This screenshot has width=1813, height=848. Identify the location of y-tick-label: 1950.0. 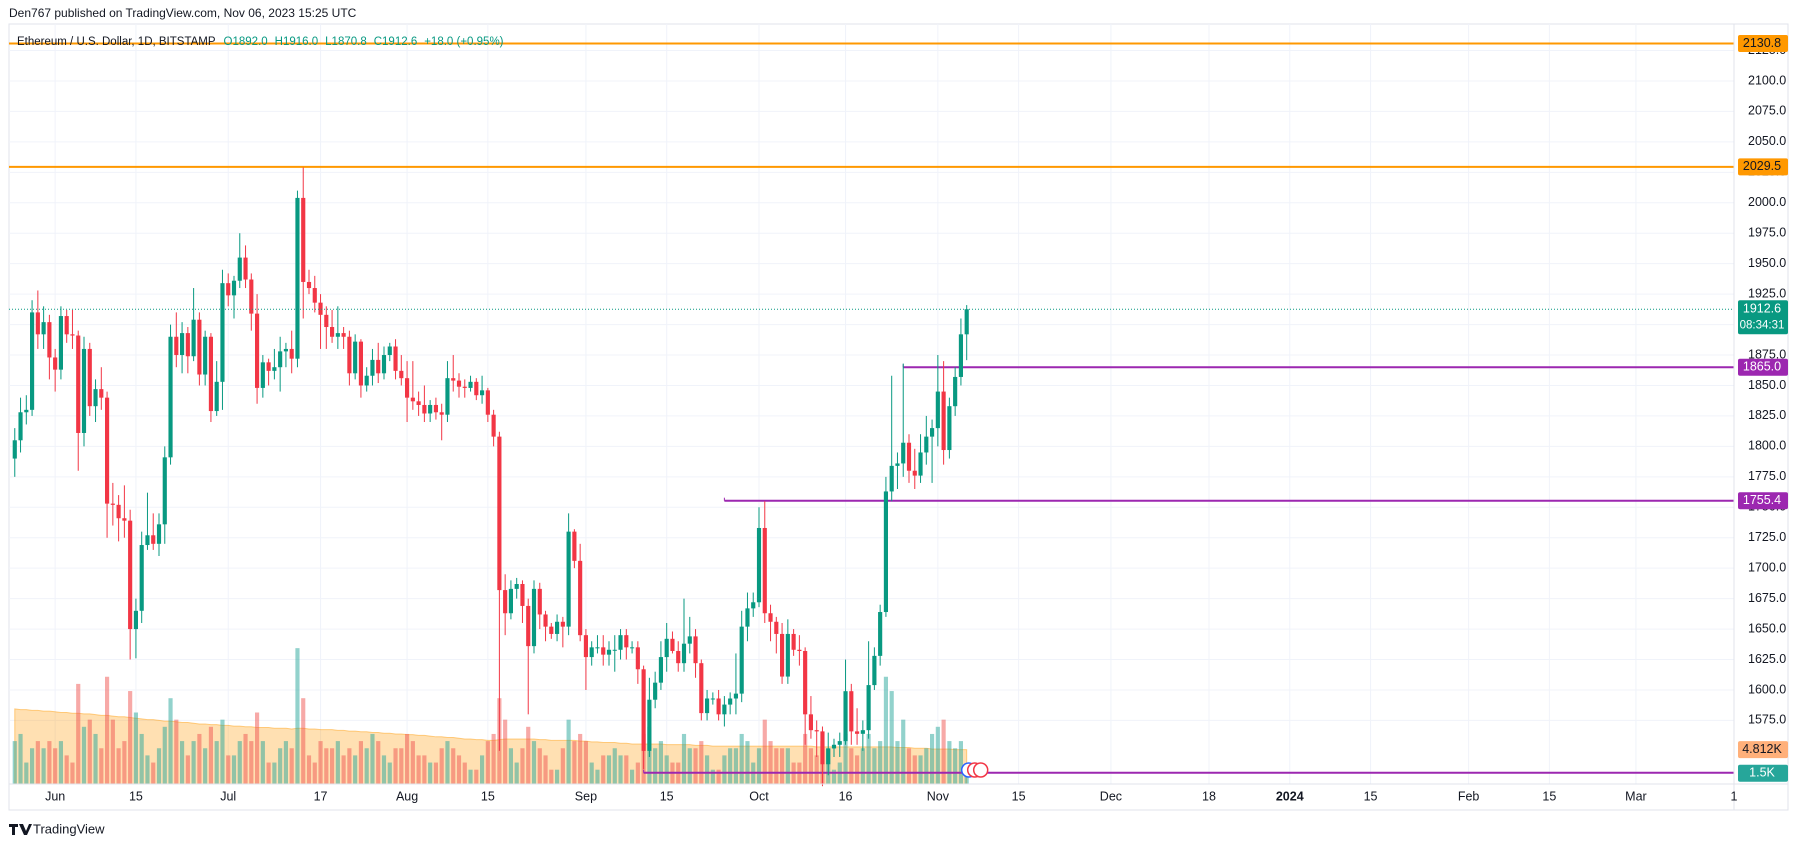
(1767, 263).